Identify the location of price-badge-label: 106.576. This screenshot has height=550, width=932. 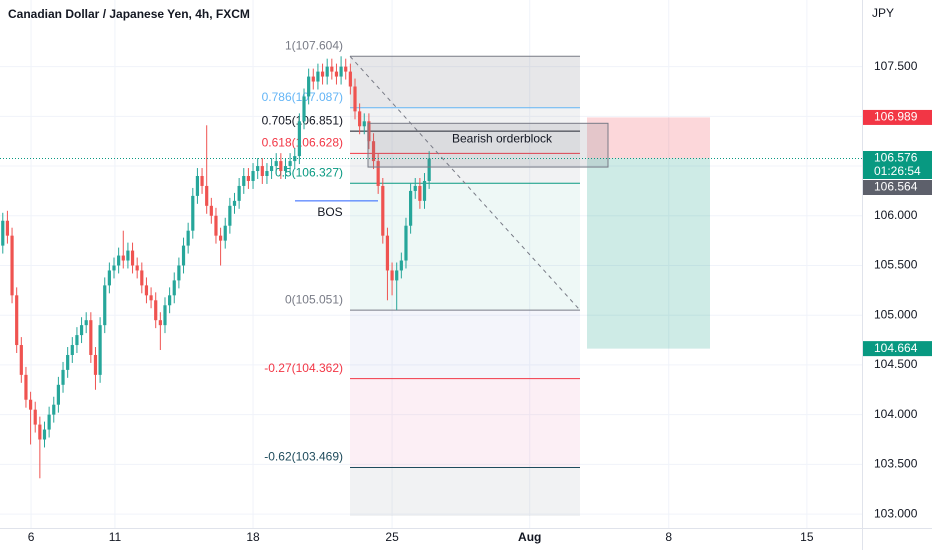
(896, 158).